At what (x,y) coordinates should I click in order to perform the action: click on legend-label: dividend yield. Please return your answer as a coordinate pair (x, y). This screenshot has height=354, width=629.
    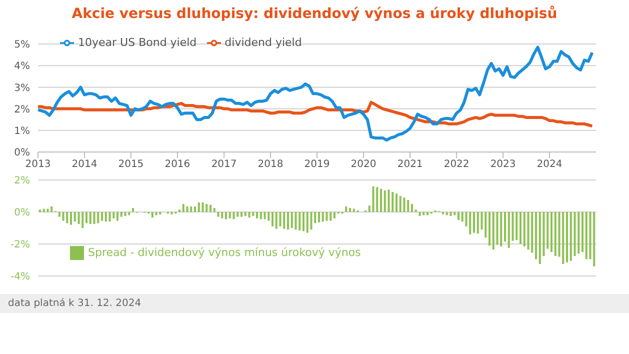
    Looking at the image, I should click on (263, 43).